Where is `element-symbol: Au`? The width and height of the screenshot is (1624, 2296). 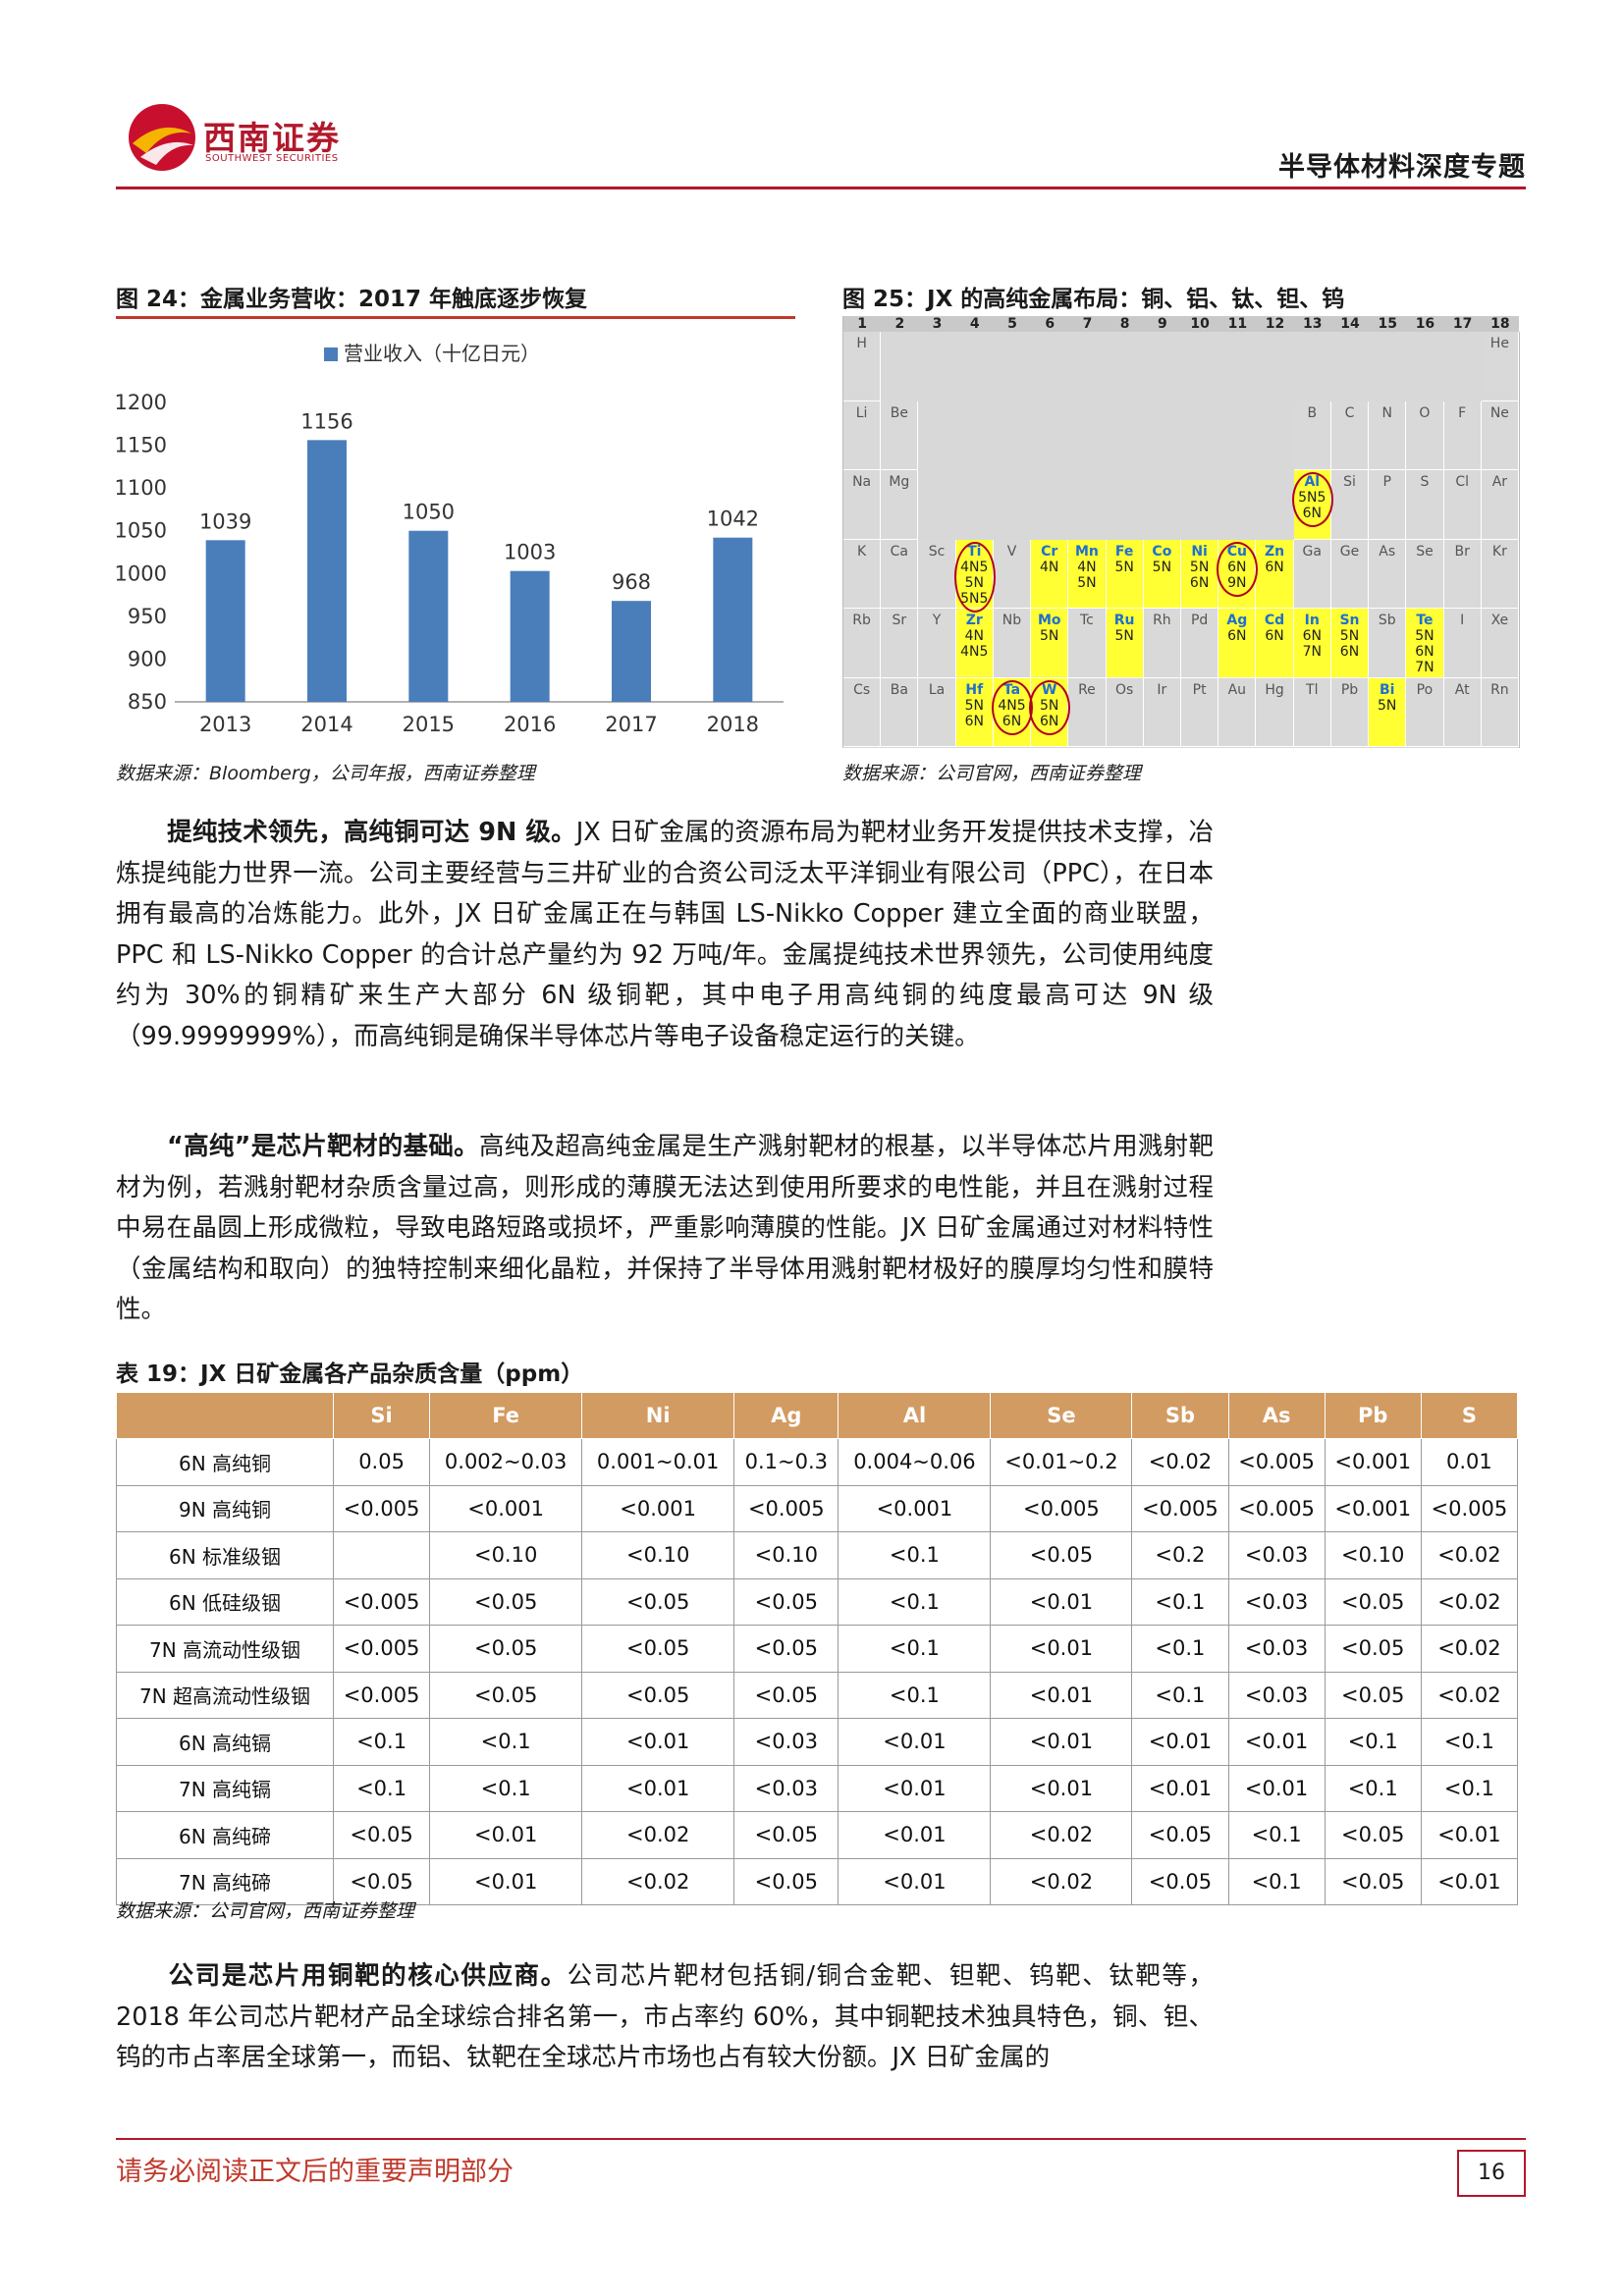 element-symbol: Au is located at coordinates (1237, 689).